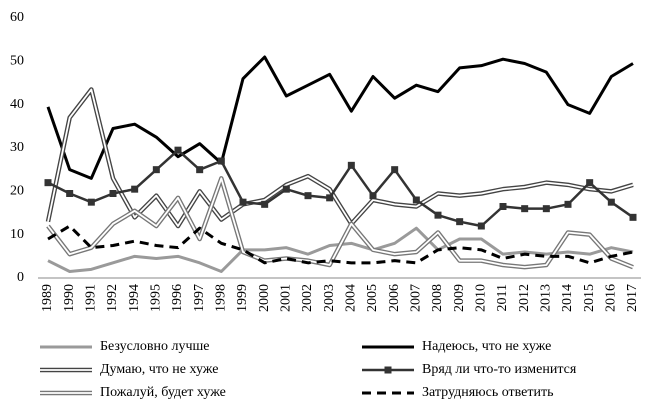  What do you see at coordinates (546, 298) in the screenshot?
I see `x-tick-label: 2013` at bounding box center [546, 298].